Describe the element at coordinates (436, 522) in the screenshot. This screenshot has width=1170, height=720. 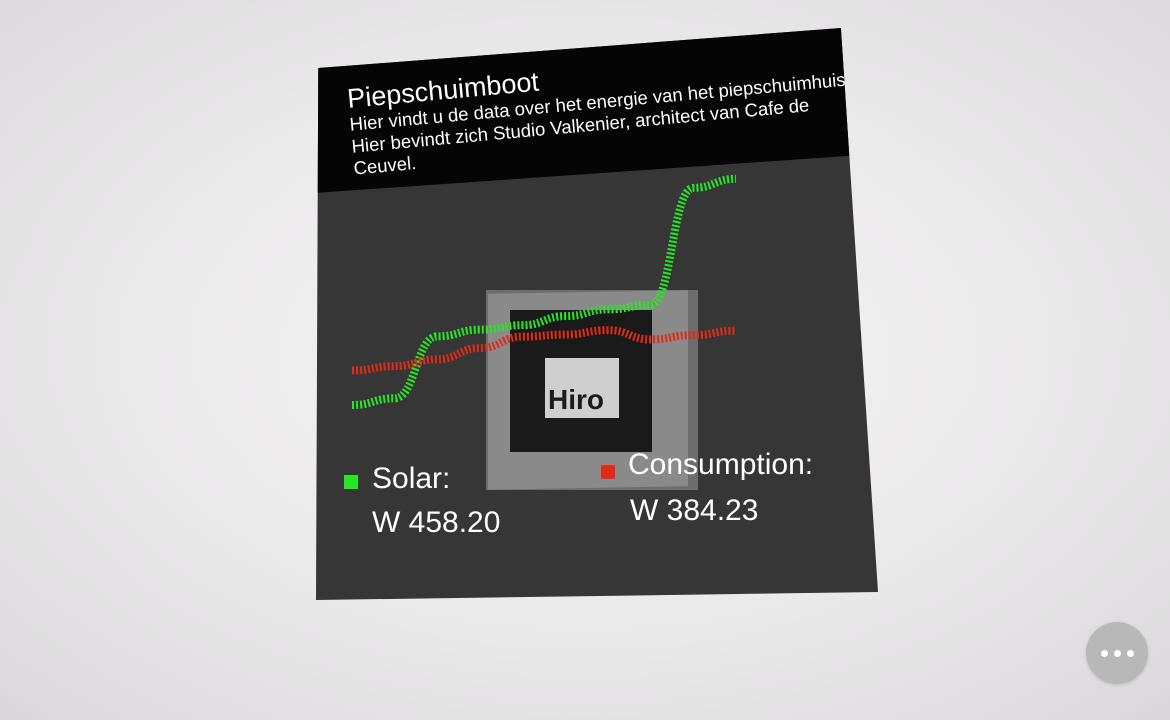
I see `solar-value: W 458.20` at that location.